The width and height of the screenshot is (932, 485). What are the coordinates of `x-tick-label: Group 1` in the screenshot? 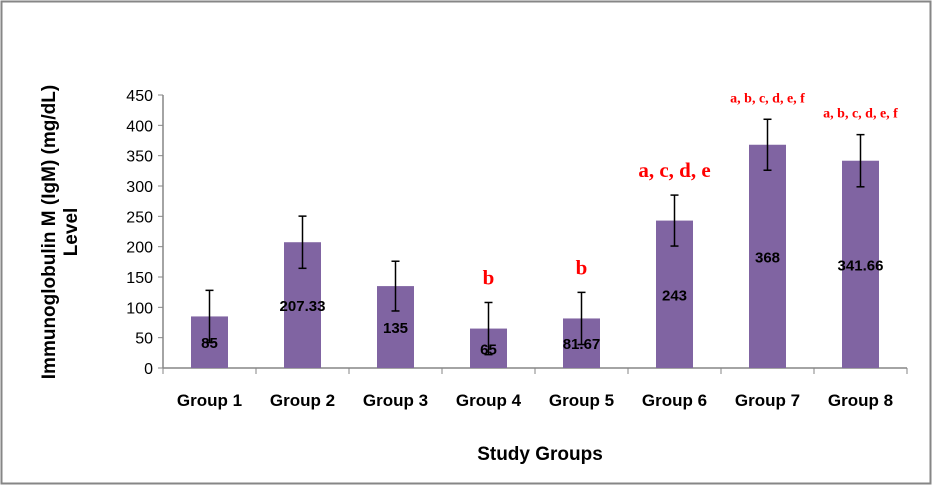 It's located at (209, 400).